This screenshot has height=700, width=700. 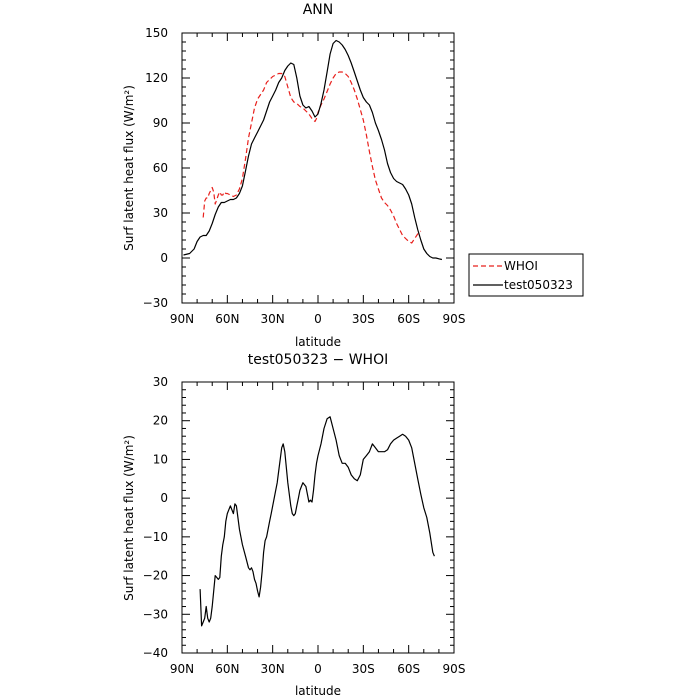 What do you see at coordinates (160, 123) in the screenshot?
I see `y-tick-label: 90` at bounding box center [160, 123].